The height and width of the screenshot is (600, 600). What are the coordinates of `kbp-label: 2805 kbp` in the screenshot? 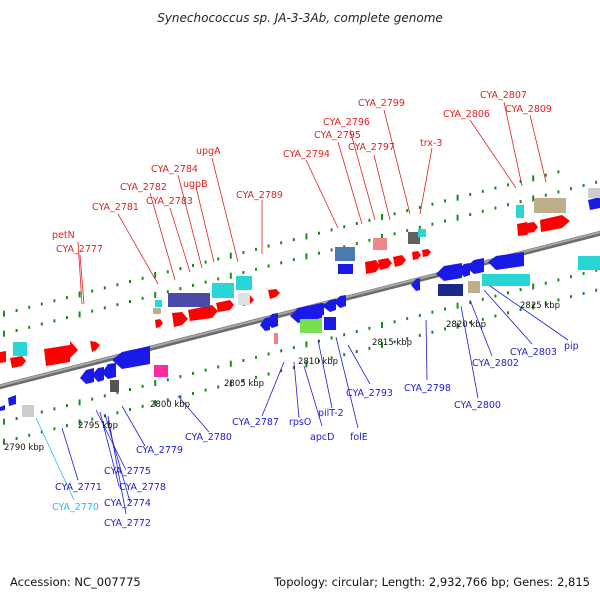 It's located at (244, 384).